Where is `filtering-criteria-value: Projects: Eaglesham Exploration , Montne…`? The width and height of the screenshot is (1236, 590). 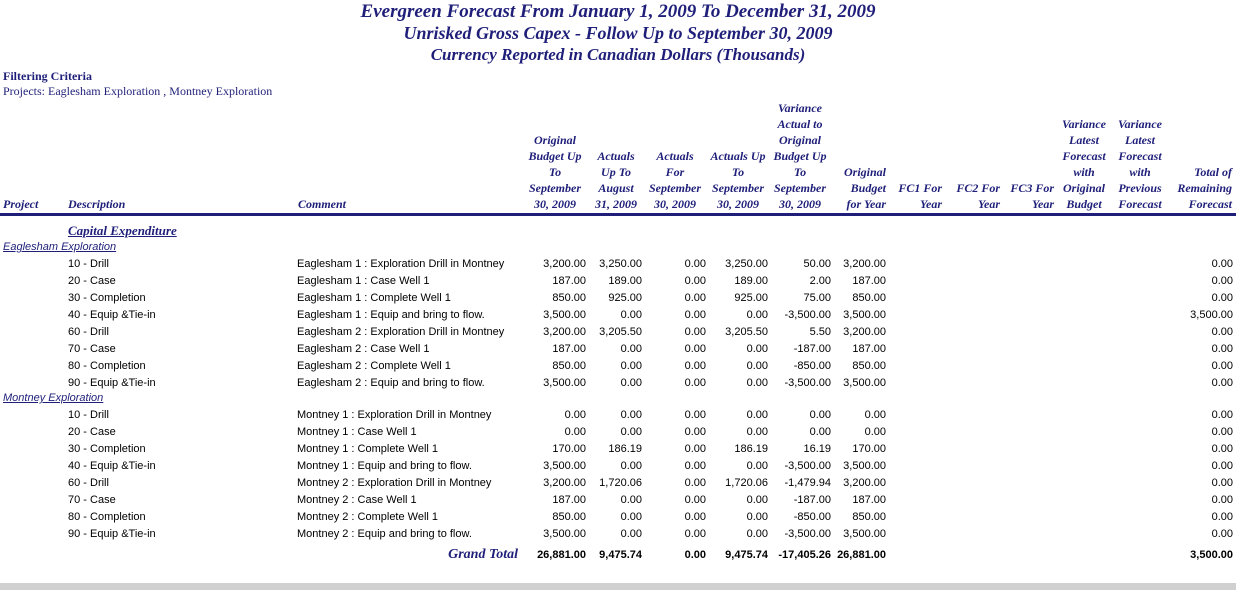
filtering-criteria-value: Projects: Eaglesham Exploration , Montne… is located at coordinates (138, 91).